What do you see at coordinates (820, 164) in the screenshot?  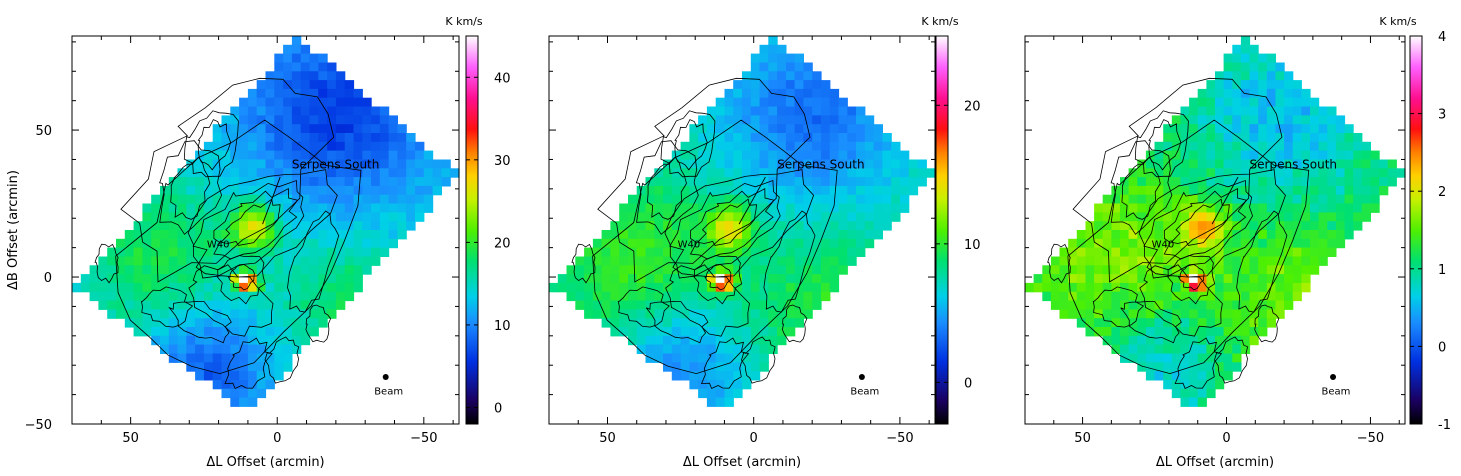 I see `annotation-label: Serpens South` at bounding box center [820, 164].